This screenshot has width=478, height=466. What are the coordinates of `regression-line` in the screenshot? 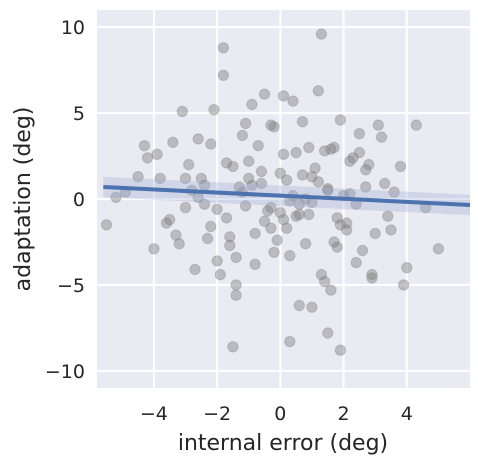 It's located at (287, 196).